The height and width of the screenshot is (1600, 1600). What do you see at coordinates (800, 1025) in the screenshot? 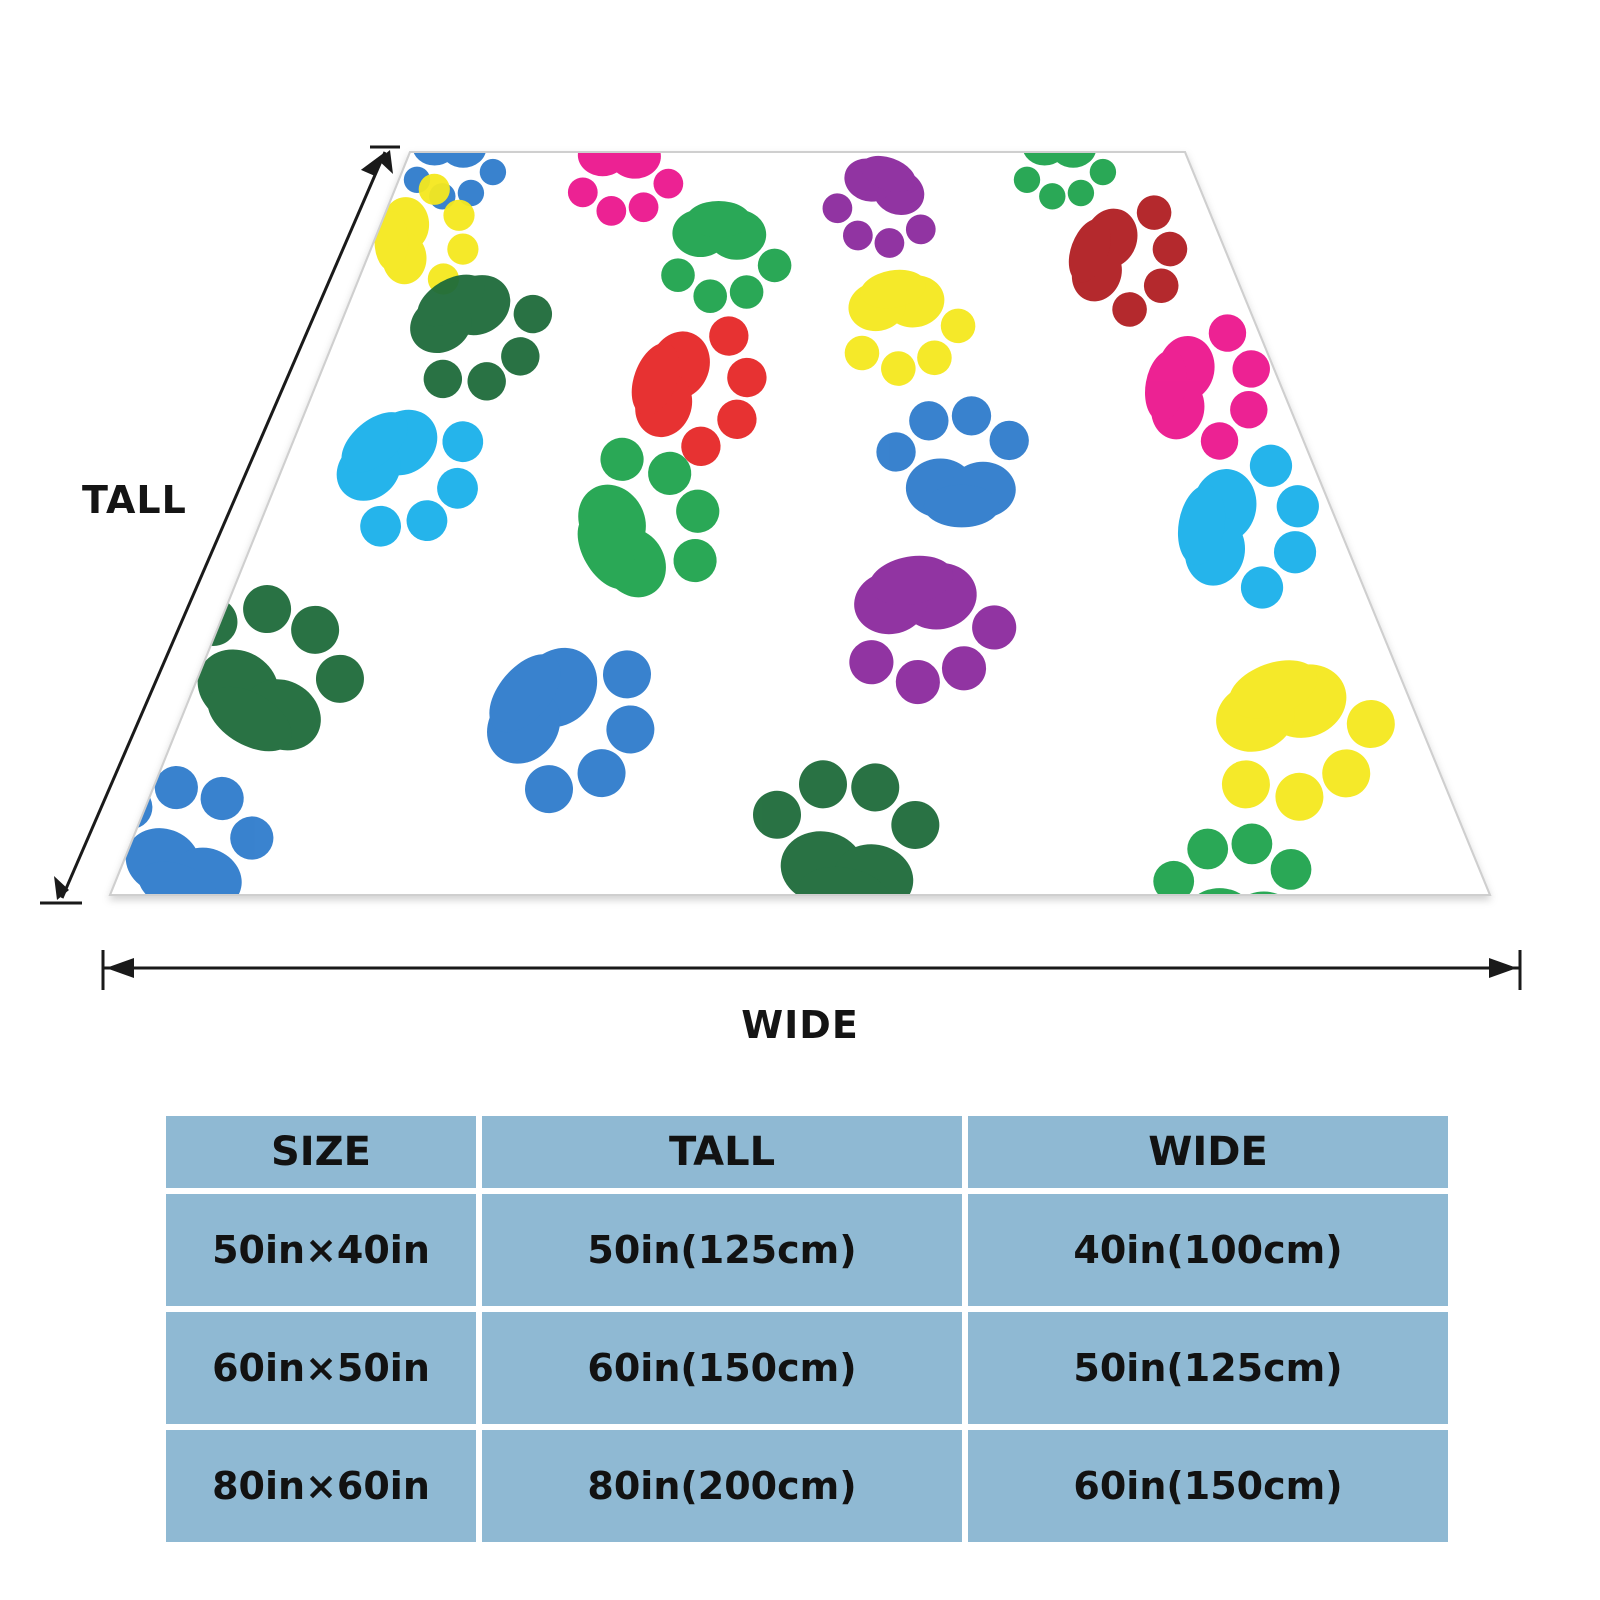
I see `wide-label: WIDE` at bounding box center [800, 1025].